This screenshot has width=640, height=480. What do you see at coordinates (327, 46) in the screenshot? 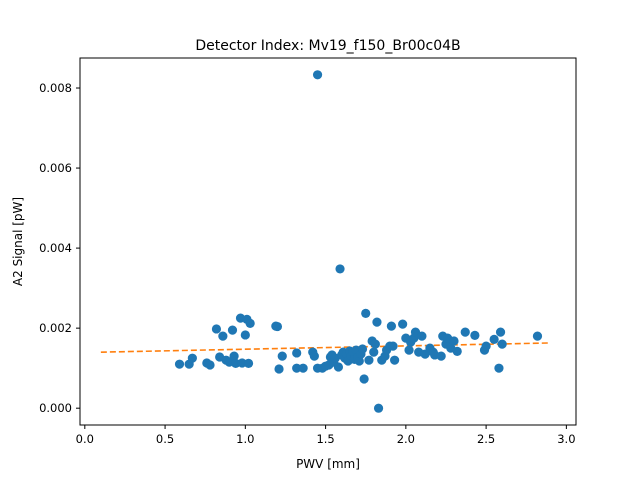
I see `chart-title: Detector Index: Mv19_f150_Br00c04B` at bounding box center [327, 46].